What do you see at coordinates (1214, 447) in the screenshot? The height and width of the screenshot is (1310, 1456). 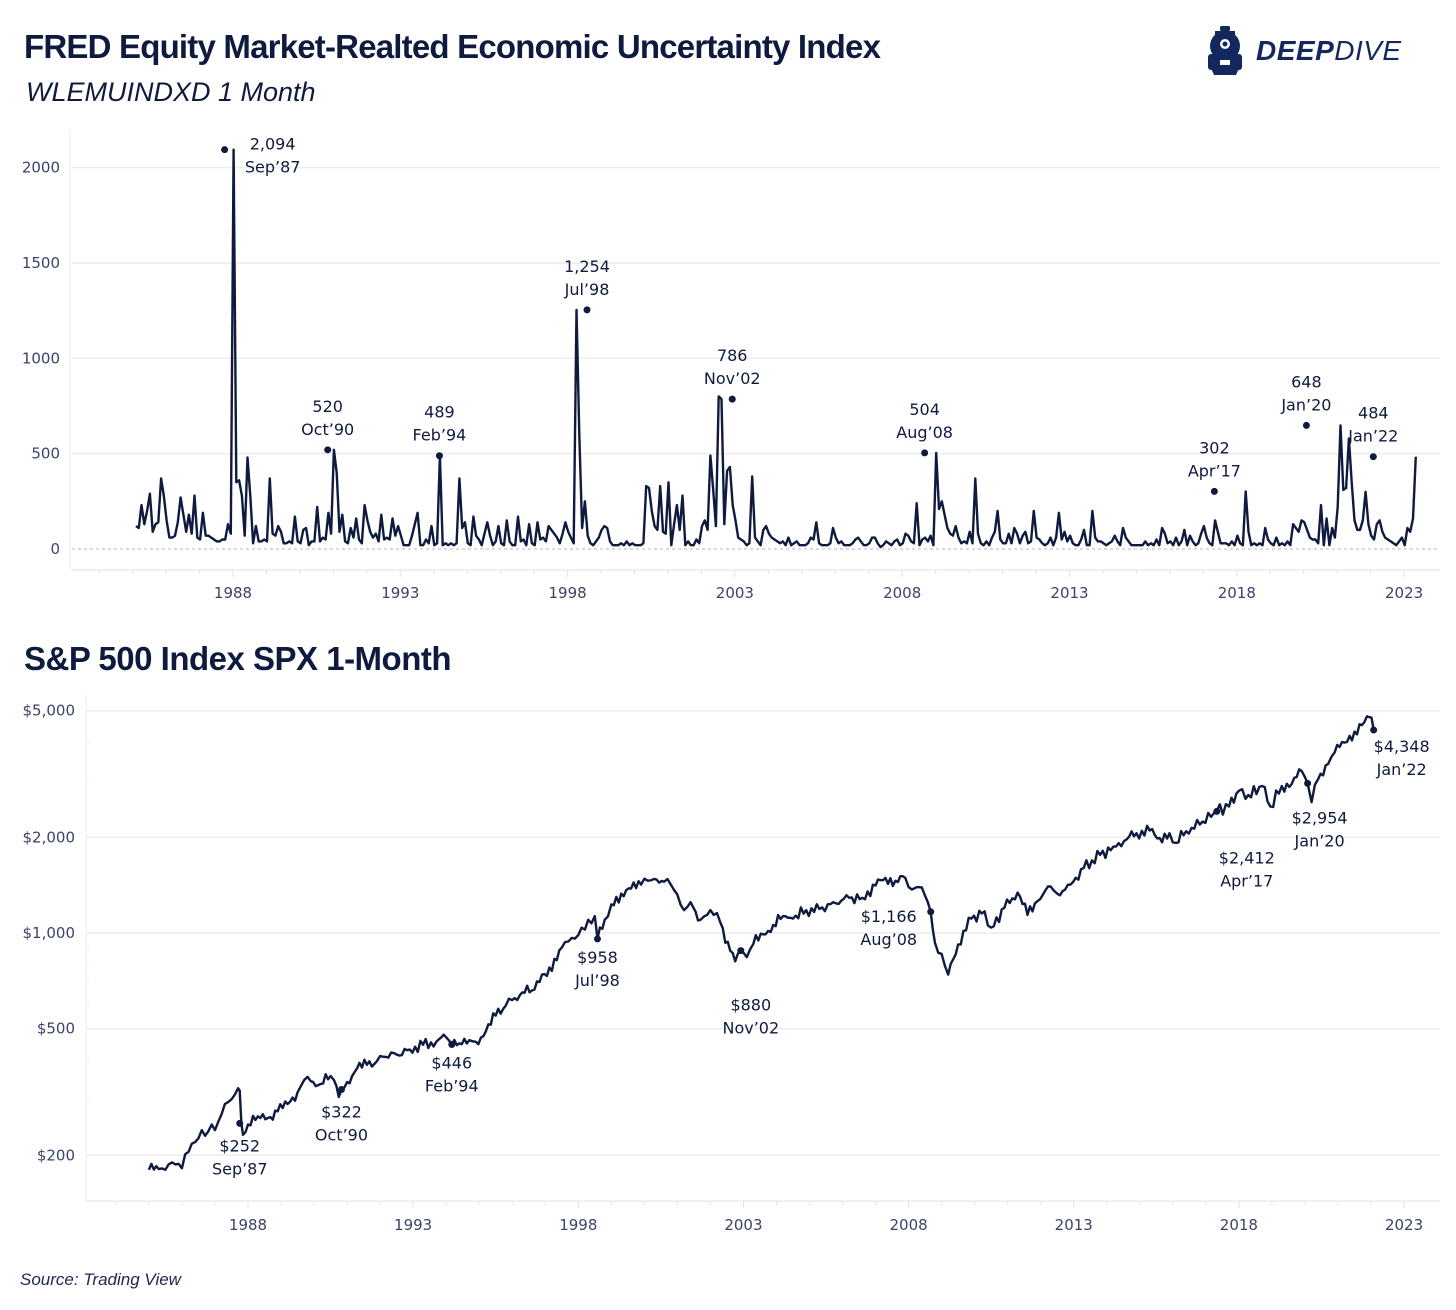 I see `annotation-value: 302` at bounding box center [1214, 447].